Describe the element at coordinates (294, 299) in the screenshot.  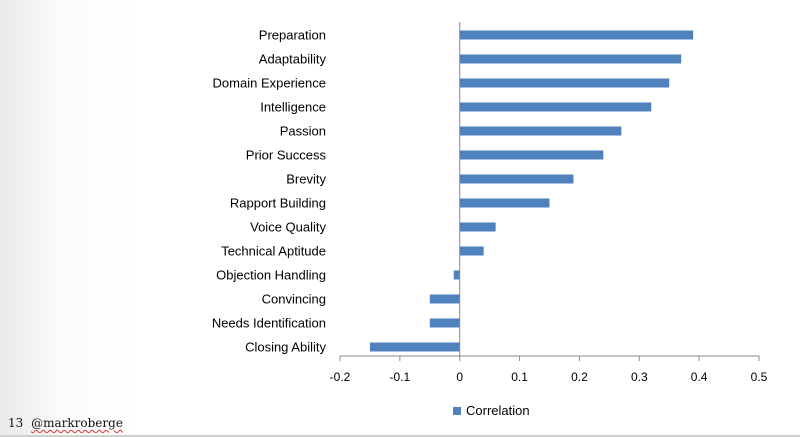
I see `category-label: Convincing` at that location.